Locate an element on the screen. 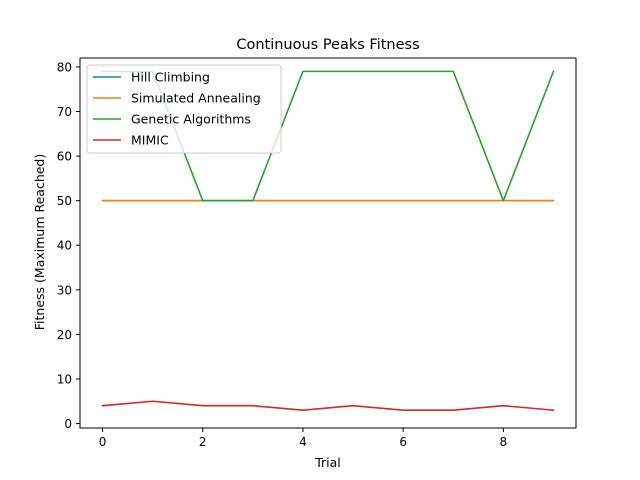 Image resolution: width=640 pixels, height=480 pixels. legend-label-genetic-algorithms: Genetic Algorithms is located at coordinates (191, 119).